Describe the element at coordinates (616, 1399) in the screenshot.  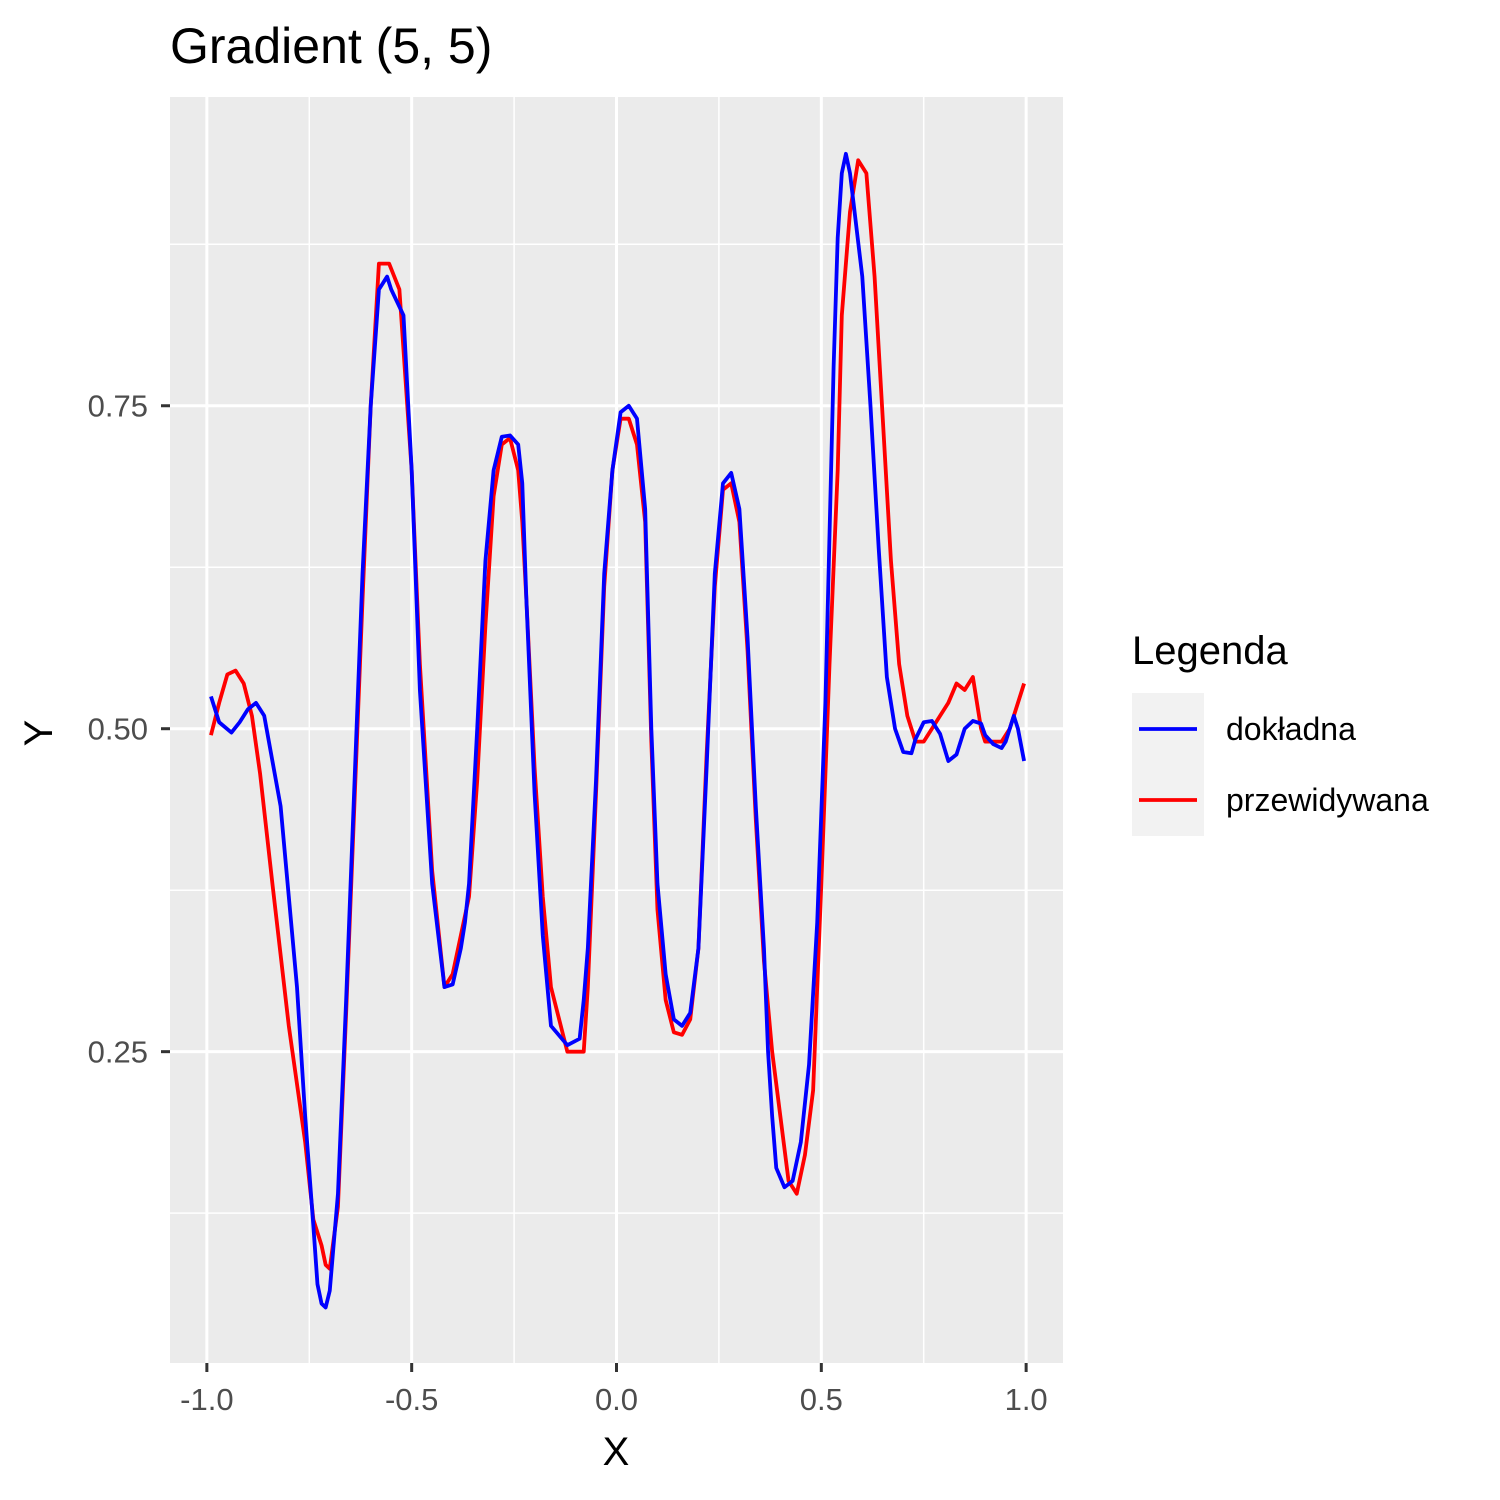
I see `x-tick-label: 0.0` at that location.